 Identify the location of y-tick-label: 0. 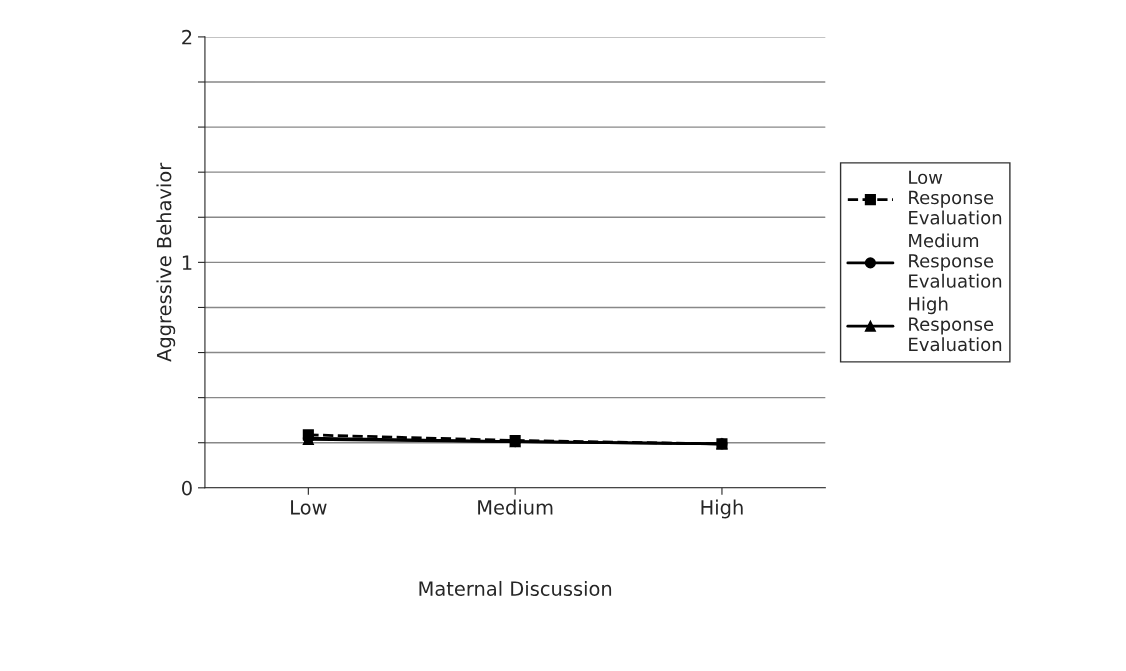
(187, 488).